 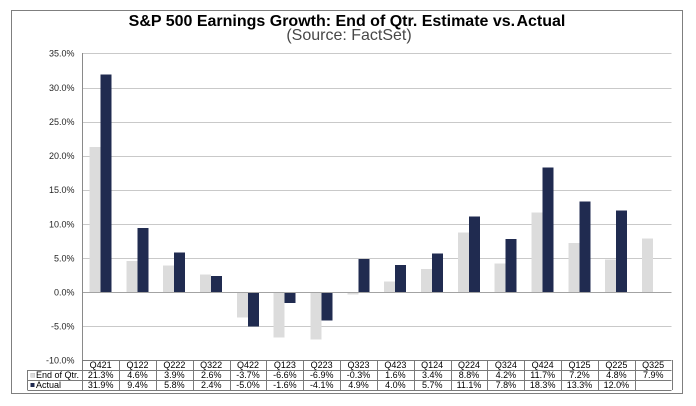 What do you see at coordinates (62, 224) in the screenshot?
I see `svg-text: 10.0%` at bounding box center [62, 224].